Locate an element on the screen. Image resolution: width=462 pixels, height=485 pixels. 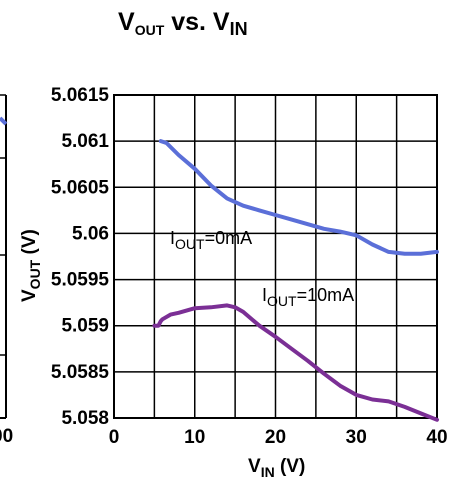
x-axis-label: VIN (V) is located at coordinates (276, 468).